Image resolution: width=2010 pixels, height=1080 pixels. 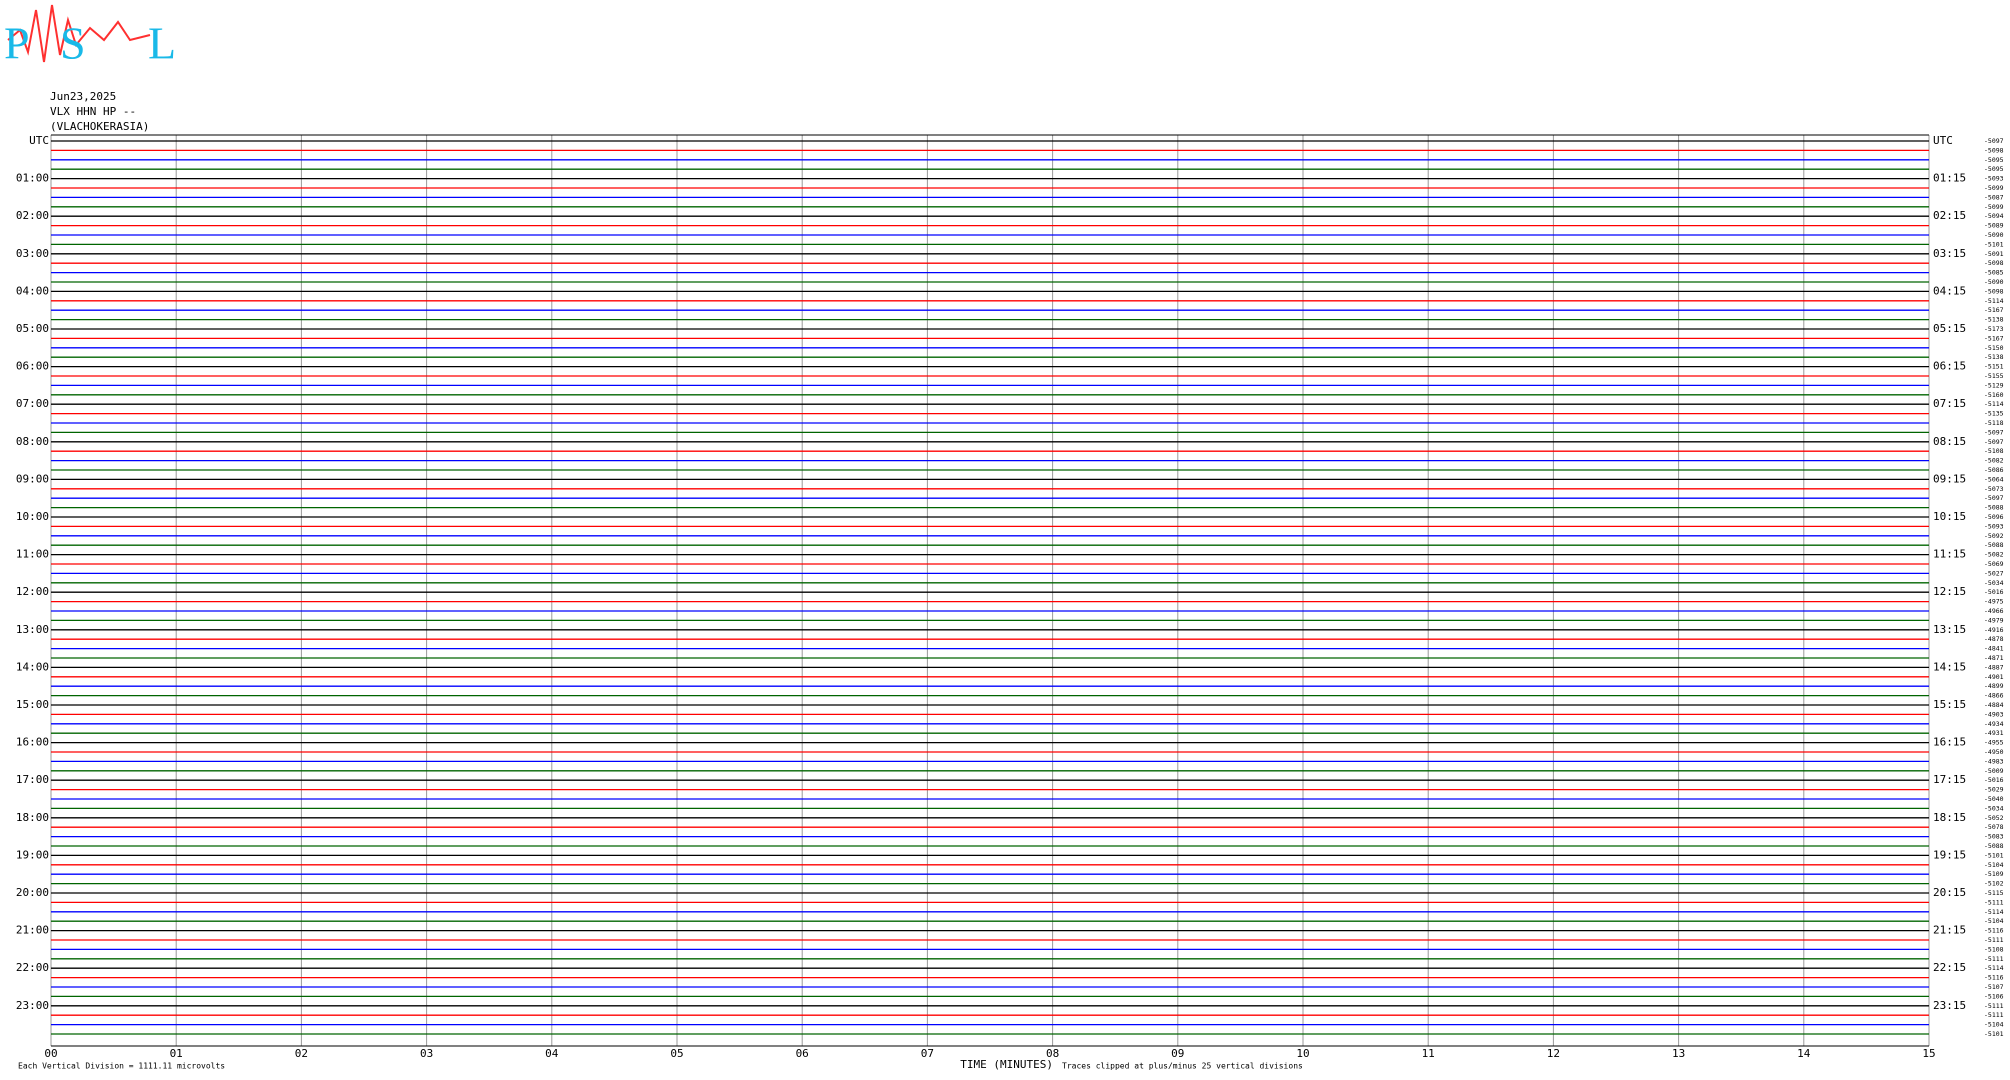 What do you see at coordinates (1994, 714) in the screenshot?
I see `row-offset: -4903` at bounding box center [1994, 714].